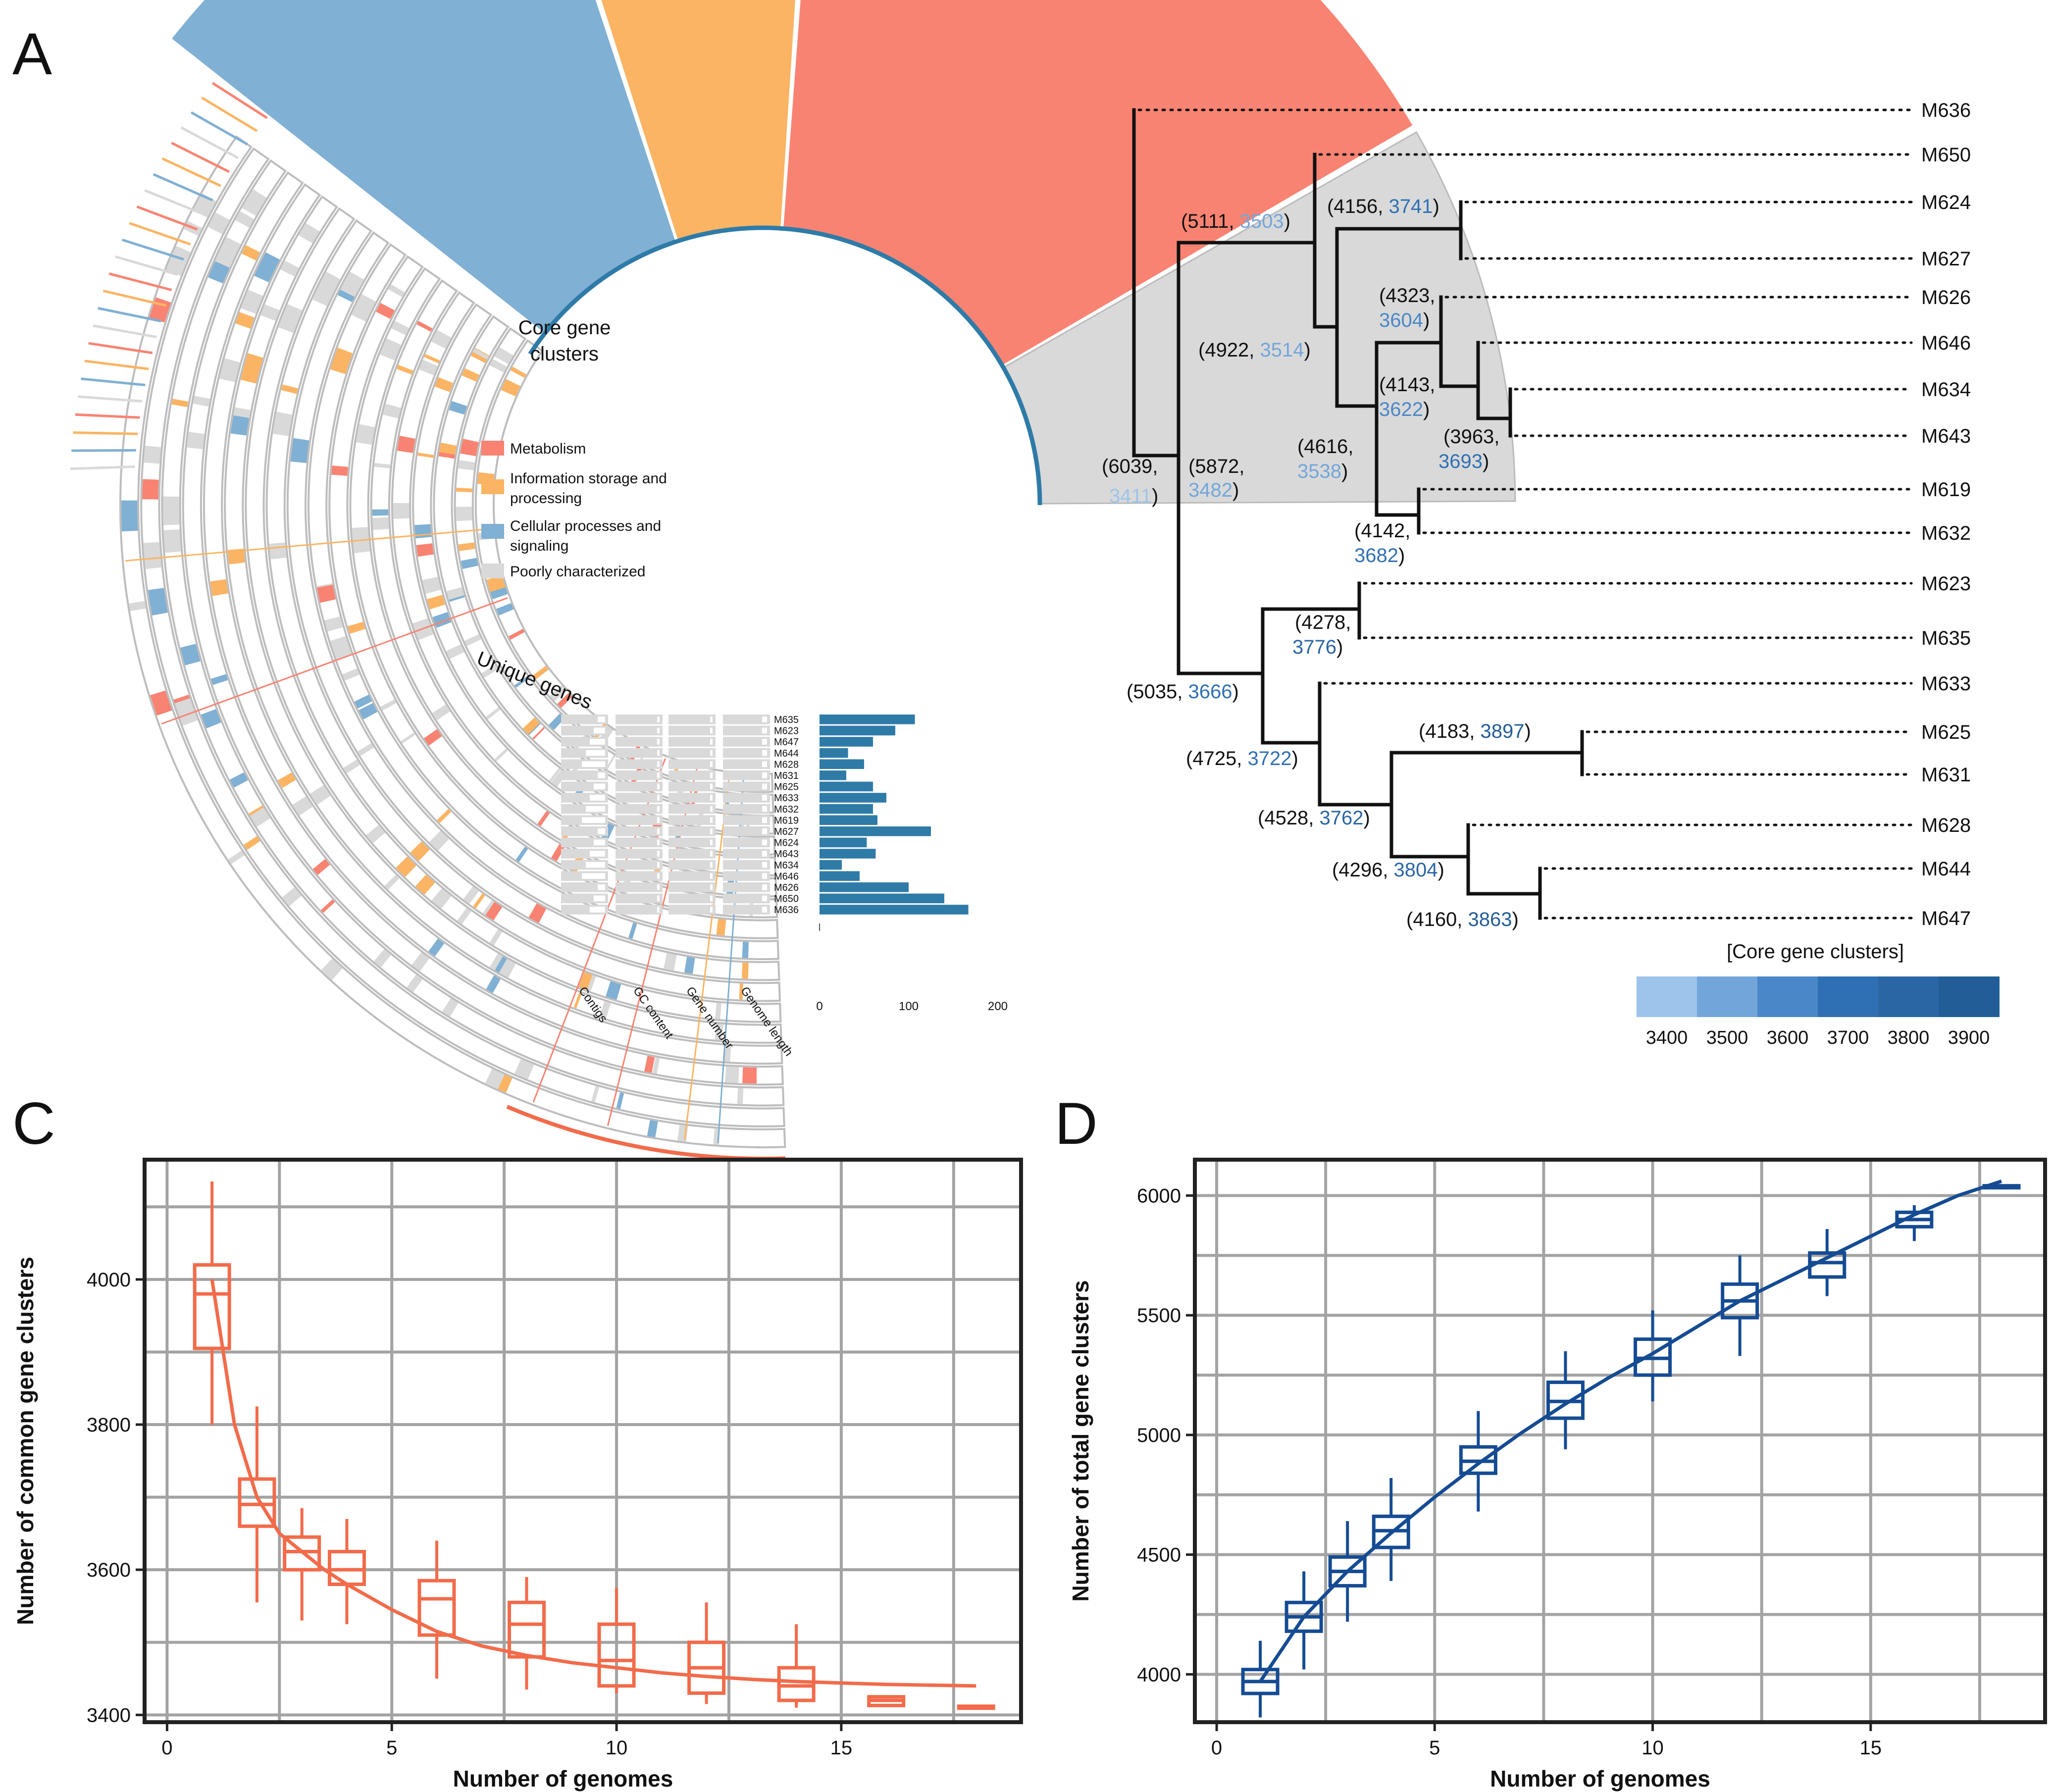 The height and width of the screenshot is (1792, 2053). I want to click on tip-label: M624, so click(1946, 202).